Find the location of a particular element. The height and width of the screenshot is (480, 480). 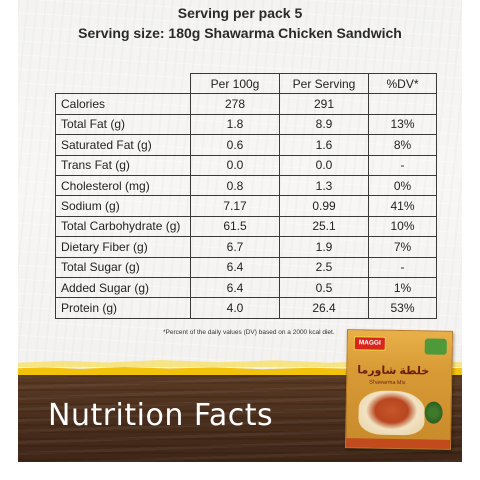

value-dv: 7% is located at coordinates (402, 247).